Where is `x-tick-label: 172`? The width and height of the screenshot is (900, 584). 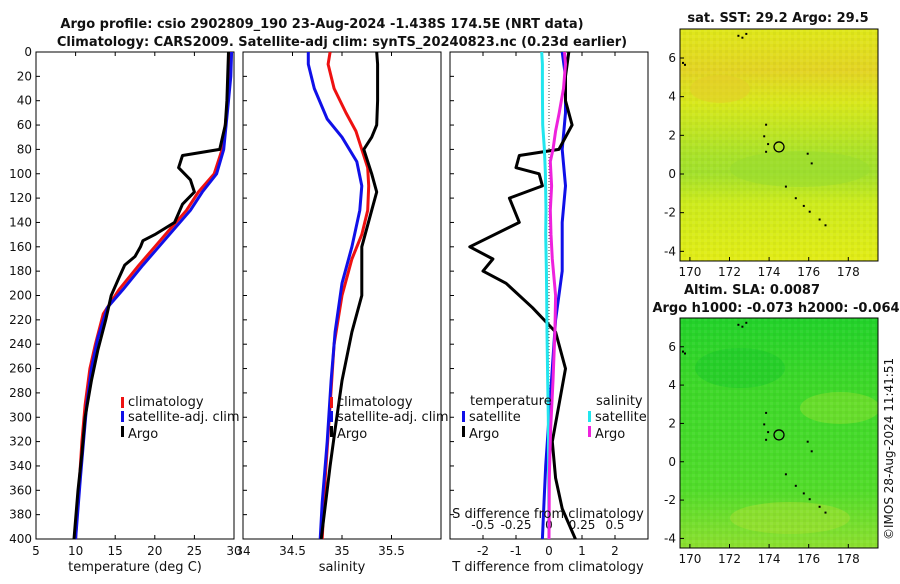
x-tick-label: 172 is located at coordinates (729, 272).